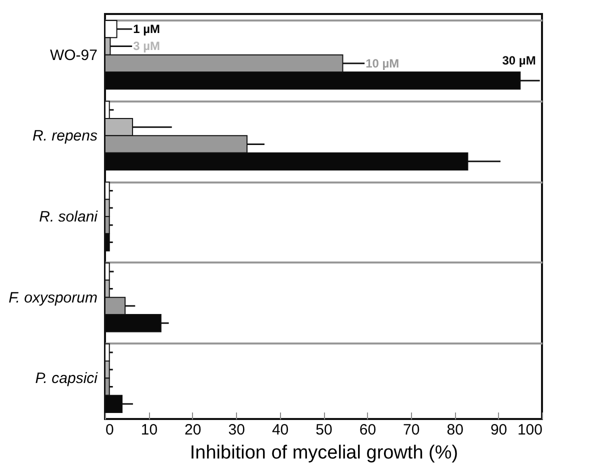 This screenshot has width=601, height=464. Describe the element at coordinates (193, 430) in the screenshot. I see `x-tick-label: 20` at that location.